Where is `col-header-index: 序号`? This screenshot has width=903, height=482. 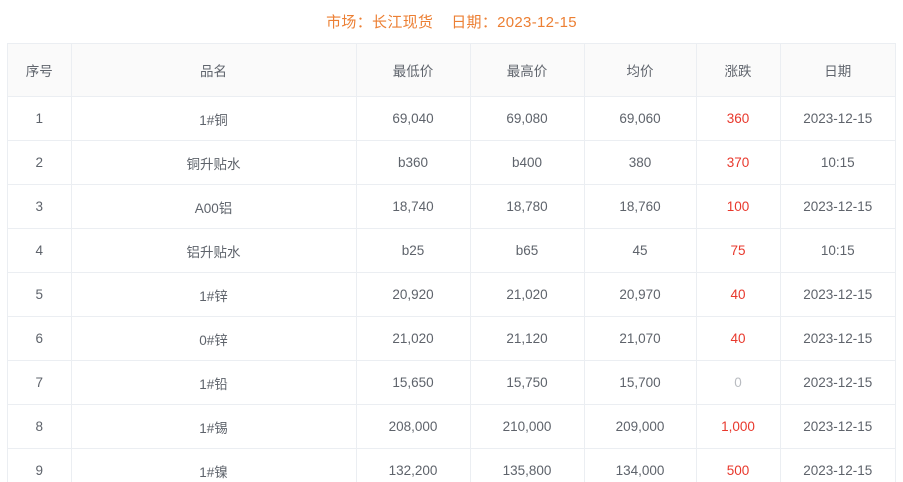
col-header-index: 序号 is located at coordinates (40, 70).